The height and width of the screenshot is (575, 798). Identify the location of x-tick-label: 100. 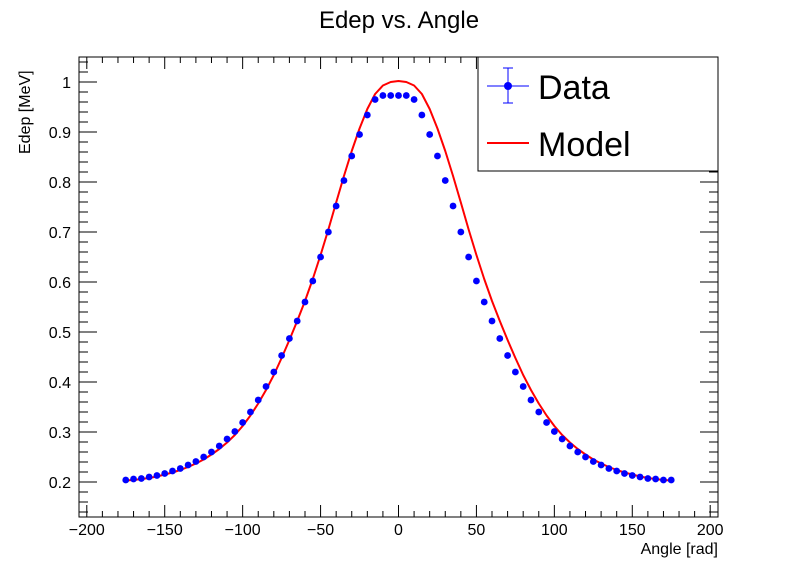
(554, 530).